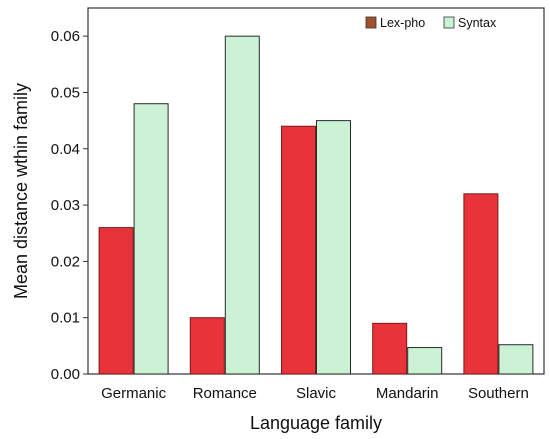 The height and width of the screenshot is (439, 550). Describe the element at coordinates (207, 346) in the screenshot. I see `bar-lex-pho-romance` at that location.